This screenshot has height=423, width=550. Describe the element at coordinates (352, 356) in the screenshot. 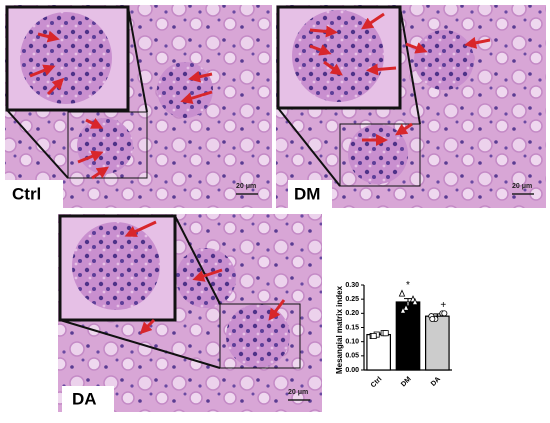

I see `y-tick-label: 0.05` at that location.